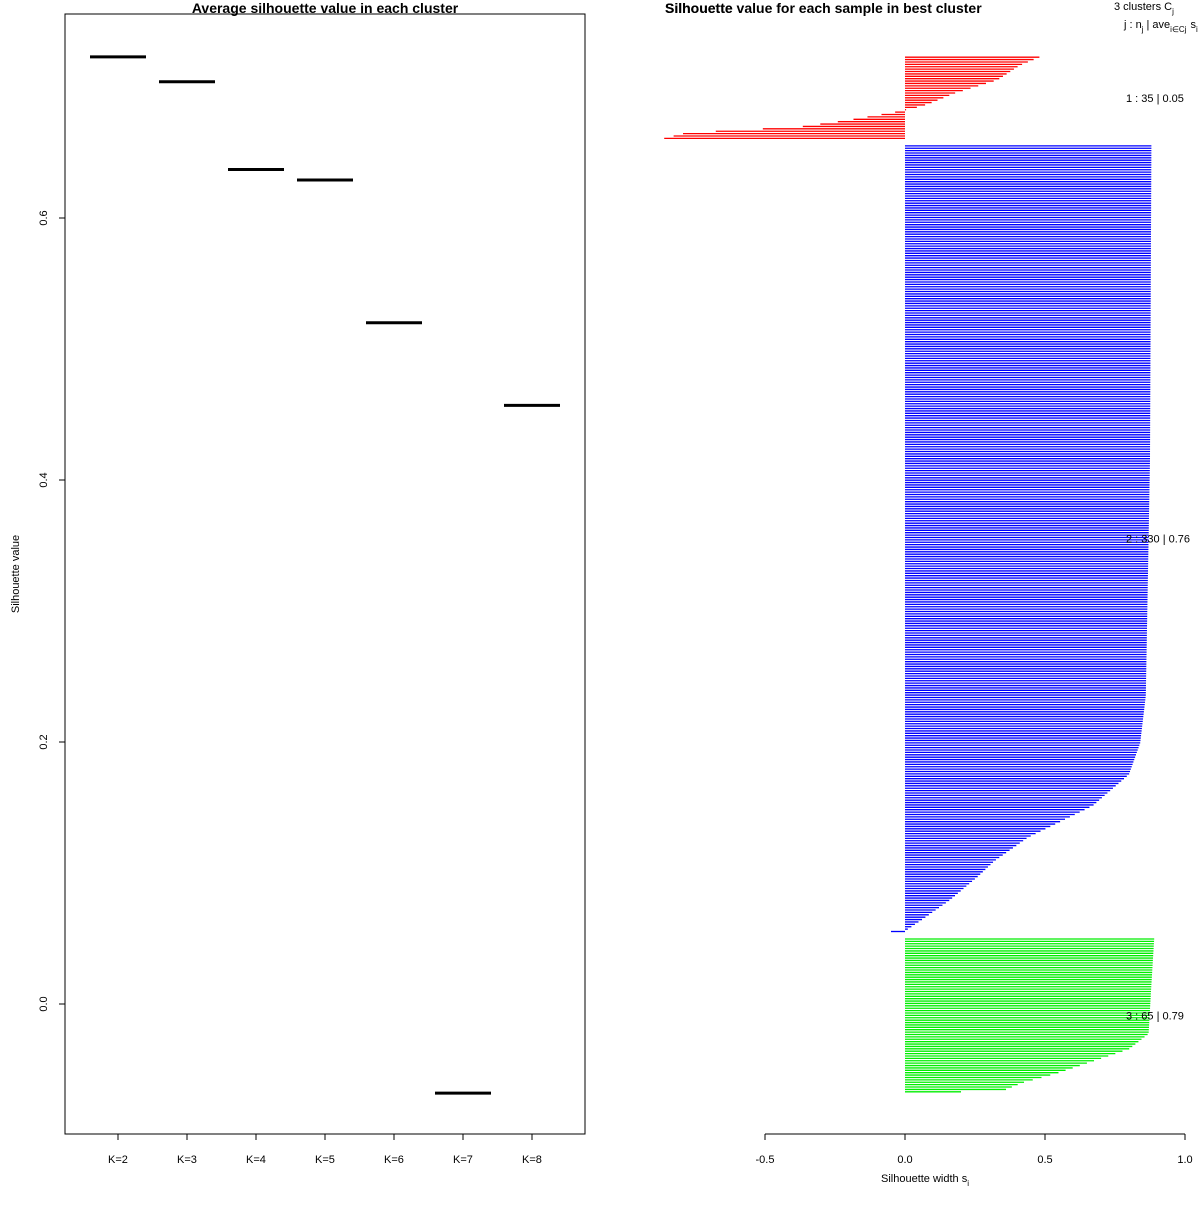 This screenshot has height=1205, width=1200. What do you see at coordinates (974, 1149) in the screenshot?
I see `right-x-axis: -0.5 0.0 0.5 1.0` at bounding box center [974, 1149].